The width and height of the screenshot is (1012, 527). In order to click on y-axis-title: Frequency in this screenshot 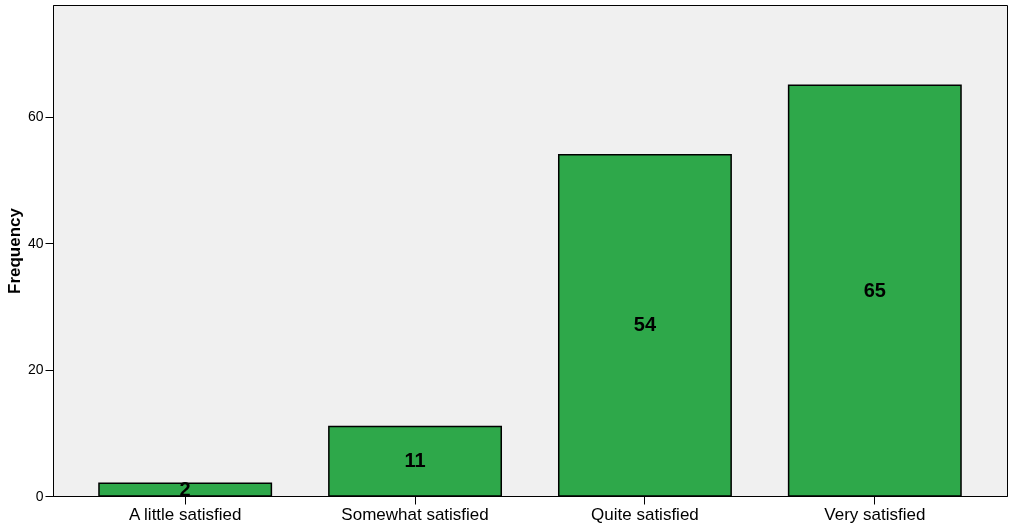, I will do `click(14, 250)`.